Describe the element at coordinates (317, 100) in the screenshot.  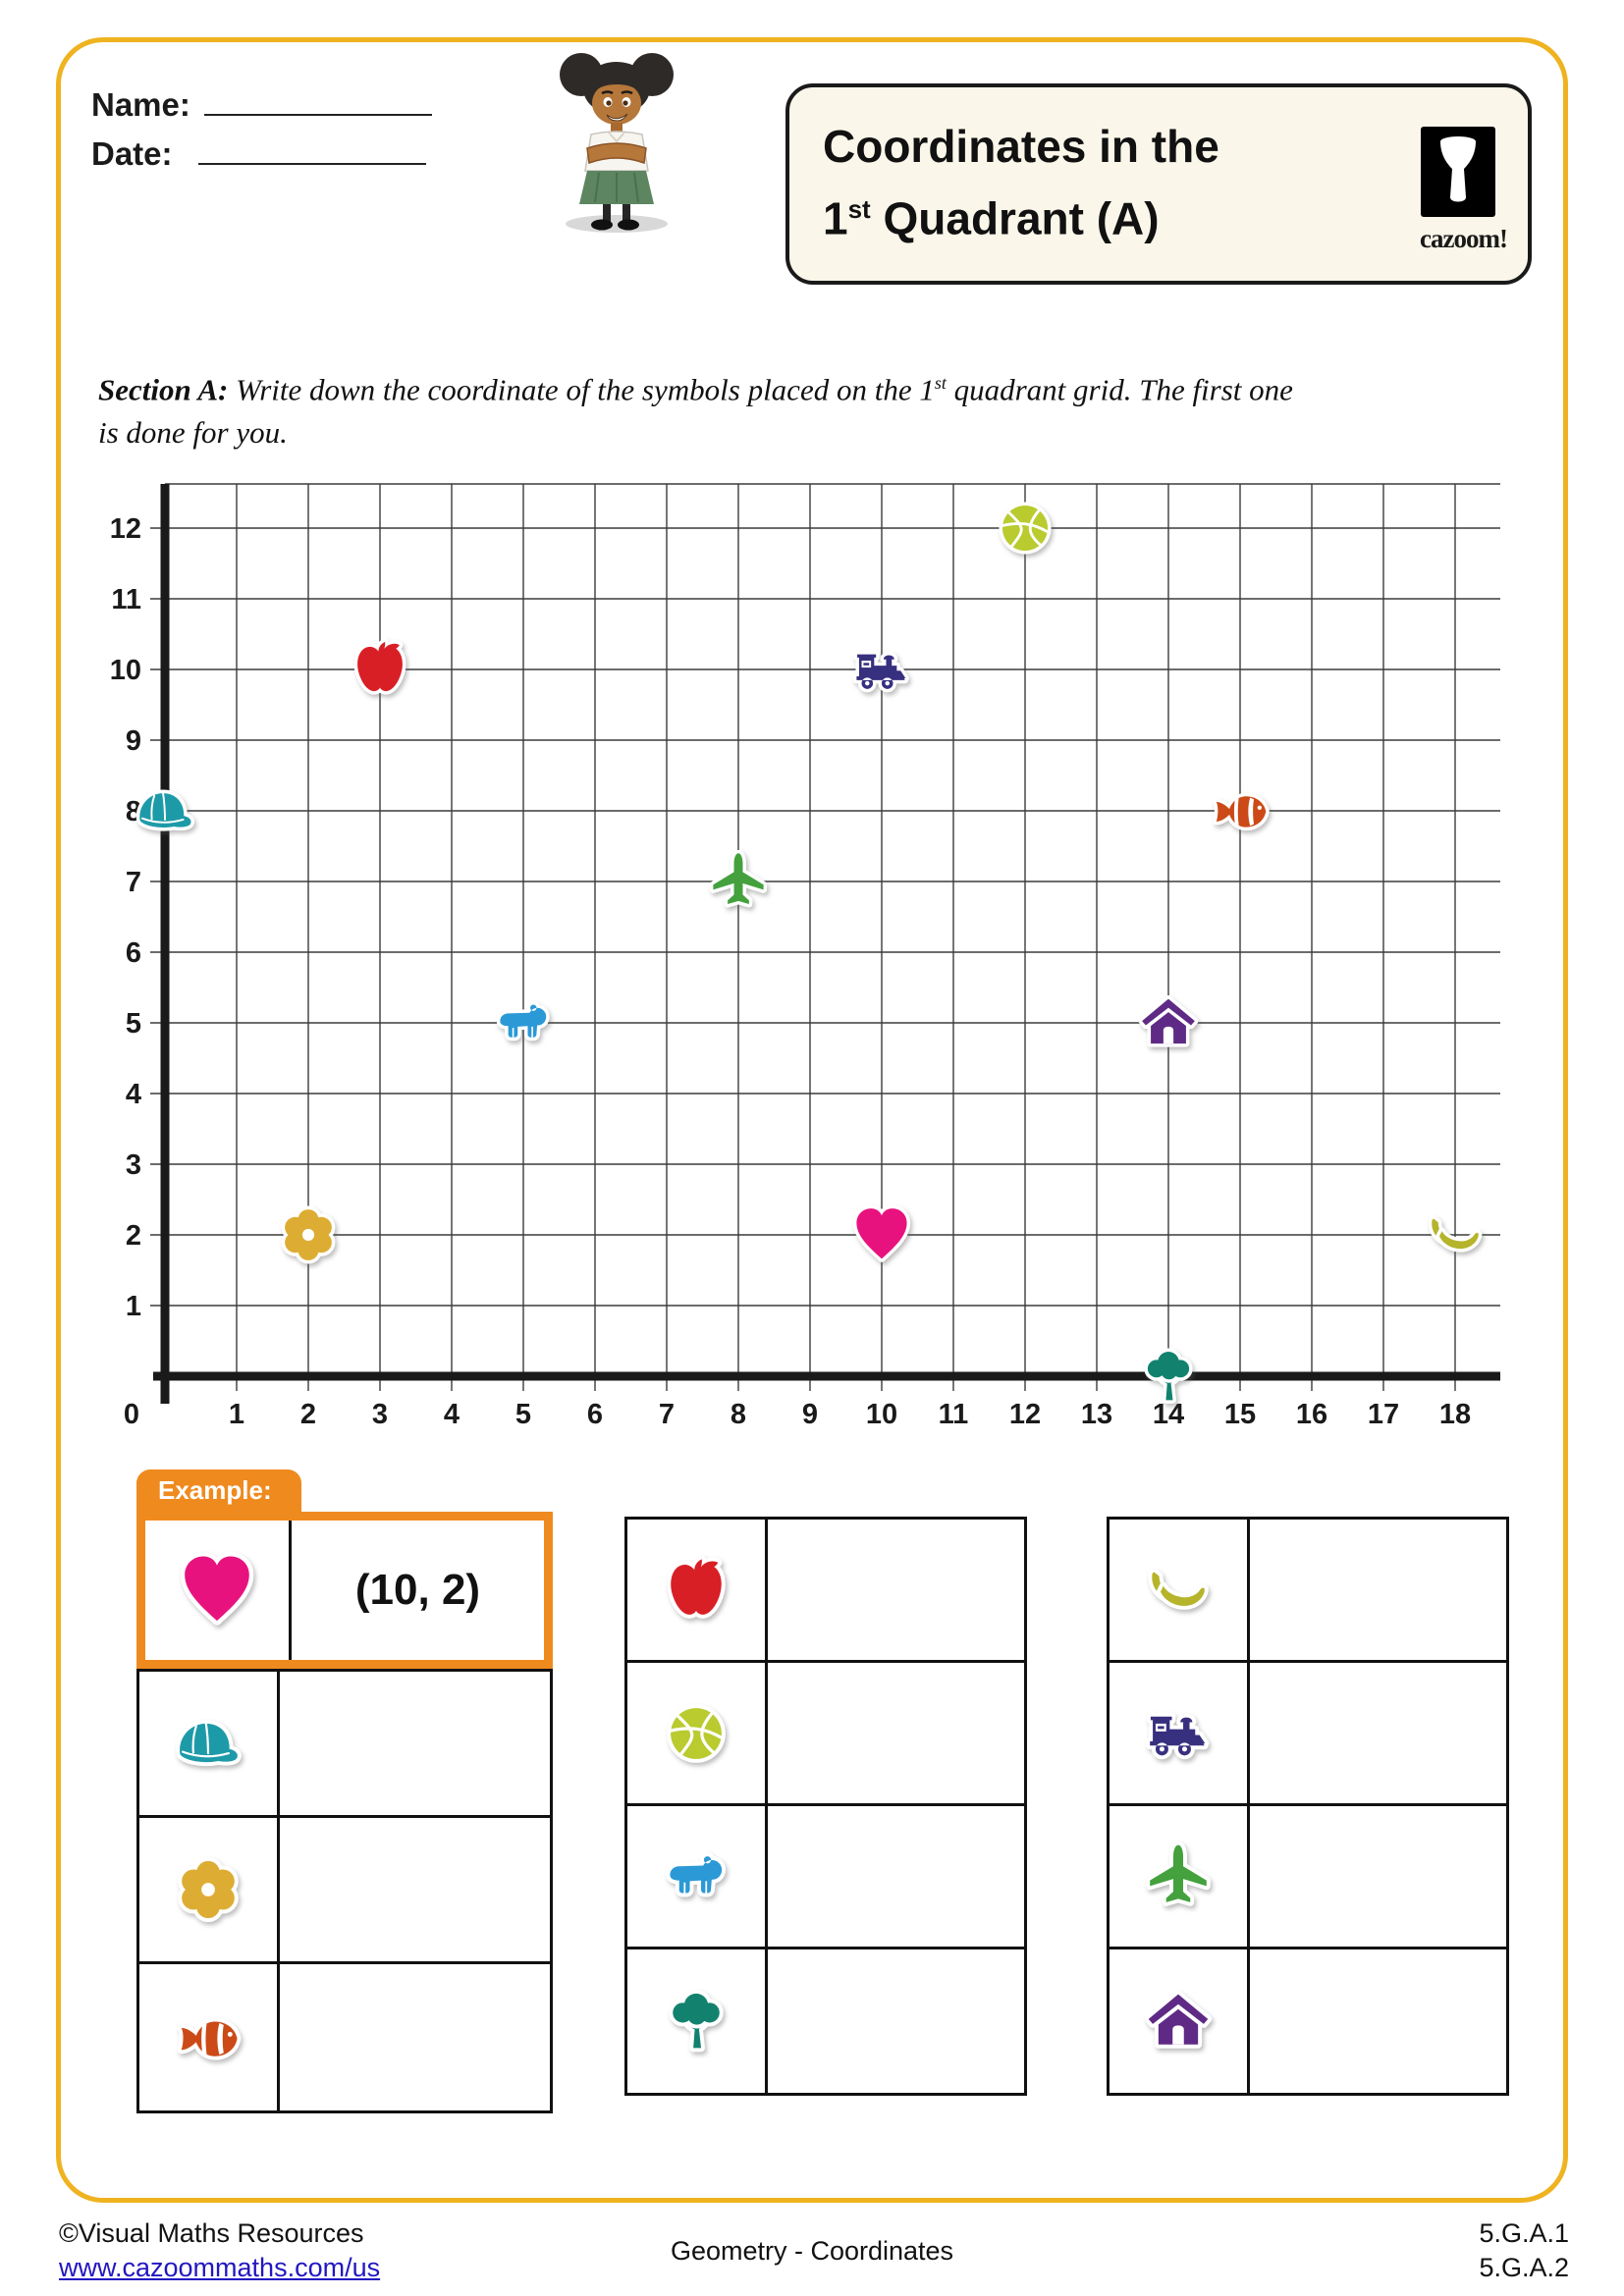
I see `name-input-line` at that location.